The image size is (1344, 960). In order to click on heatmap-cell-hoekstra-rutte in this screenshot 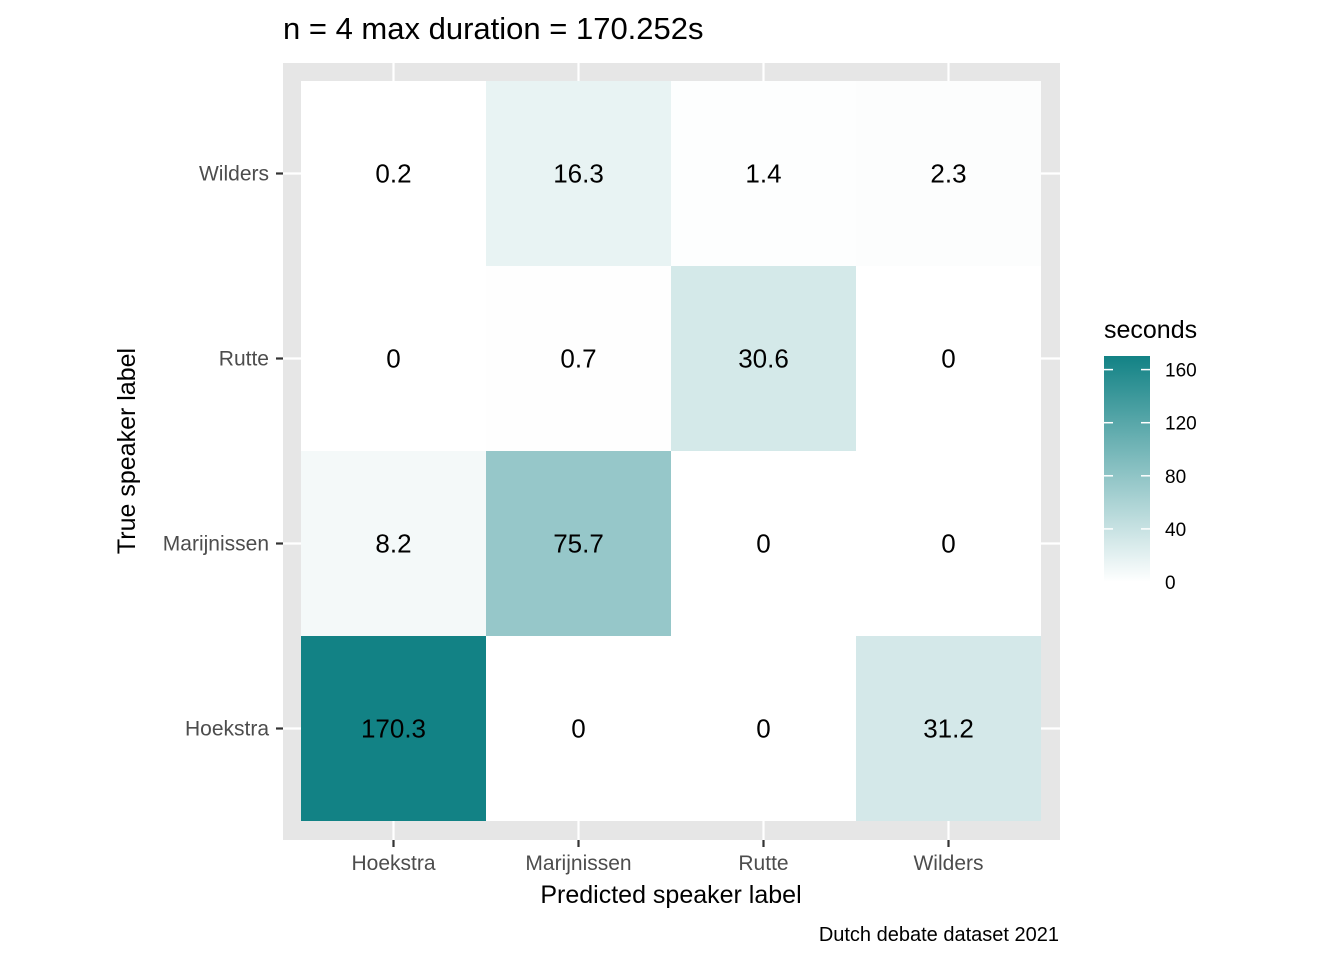, I will do `click(763, 728)`.